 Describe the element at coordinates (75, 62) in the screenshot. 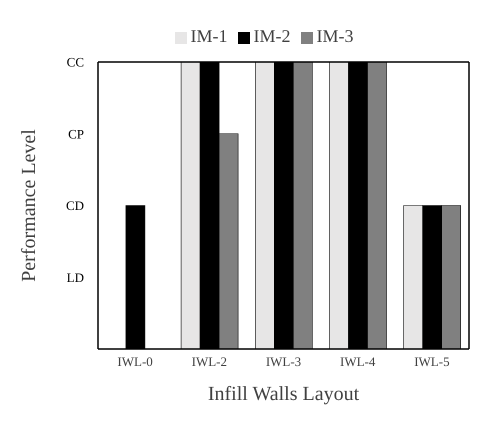

I see `text: CC` at that location.